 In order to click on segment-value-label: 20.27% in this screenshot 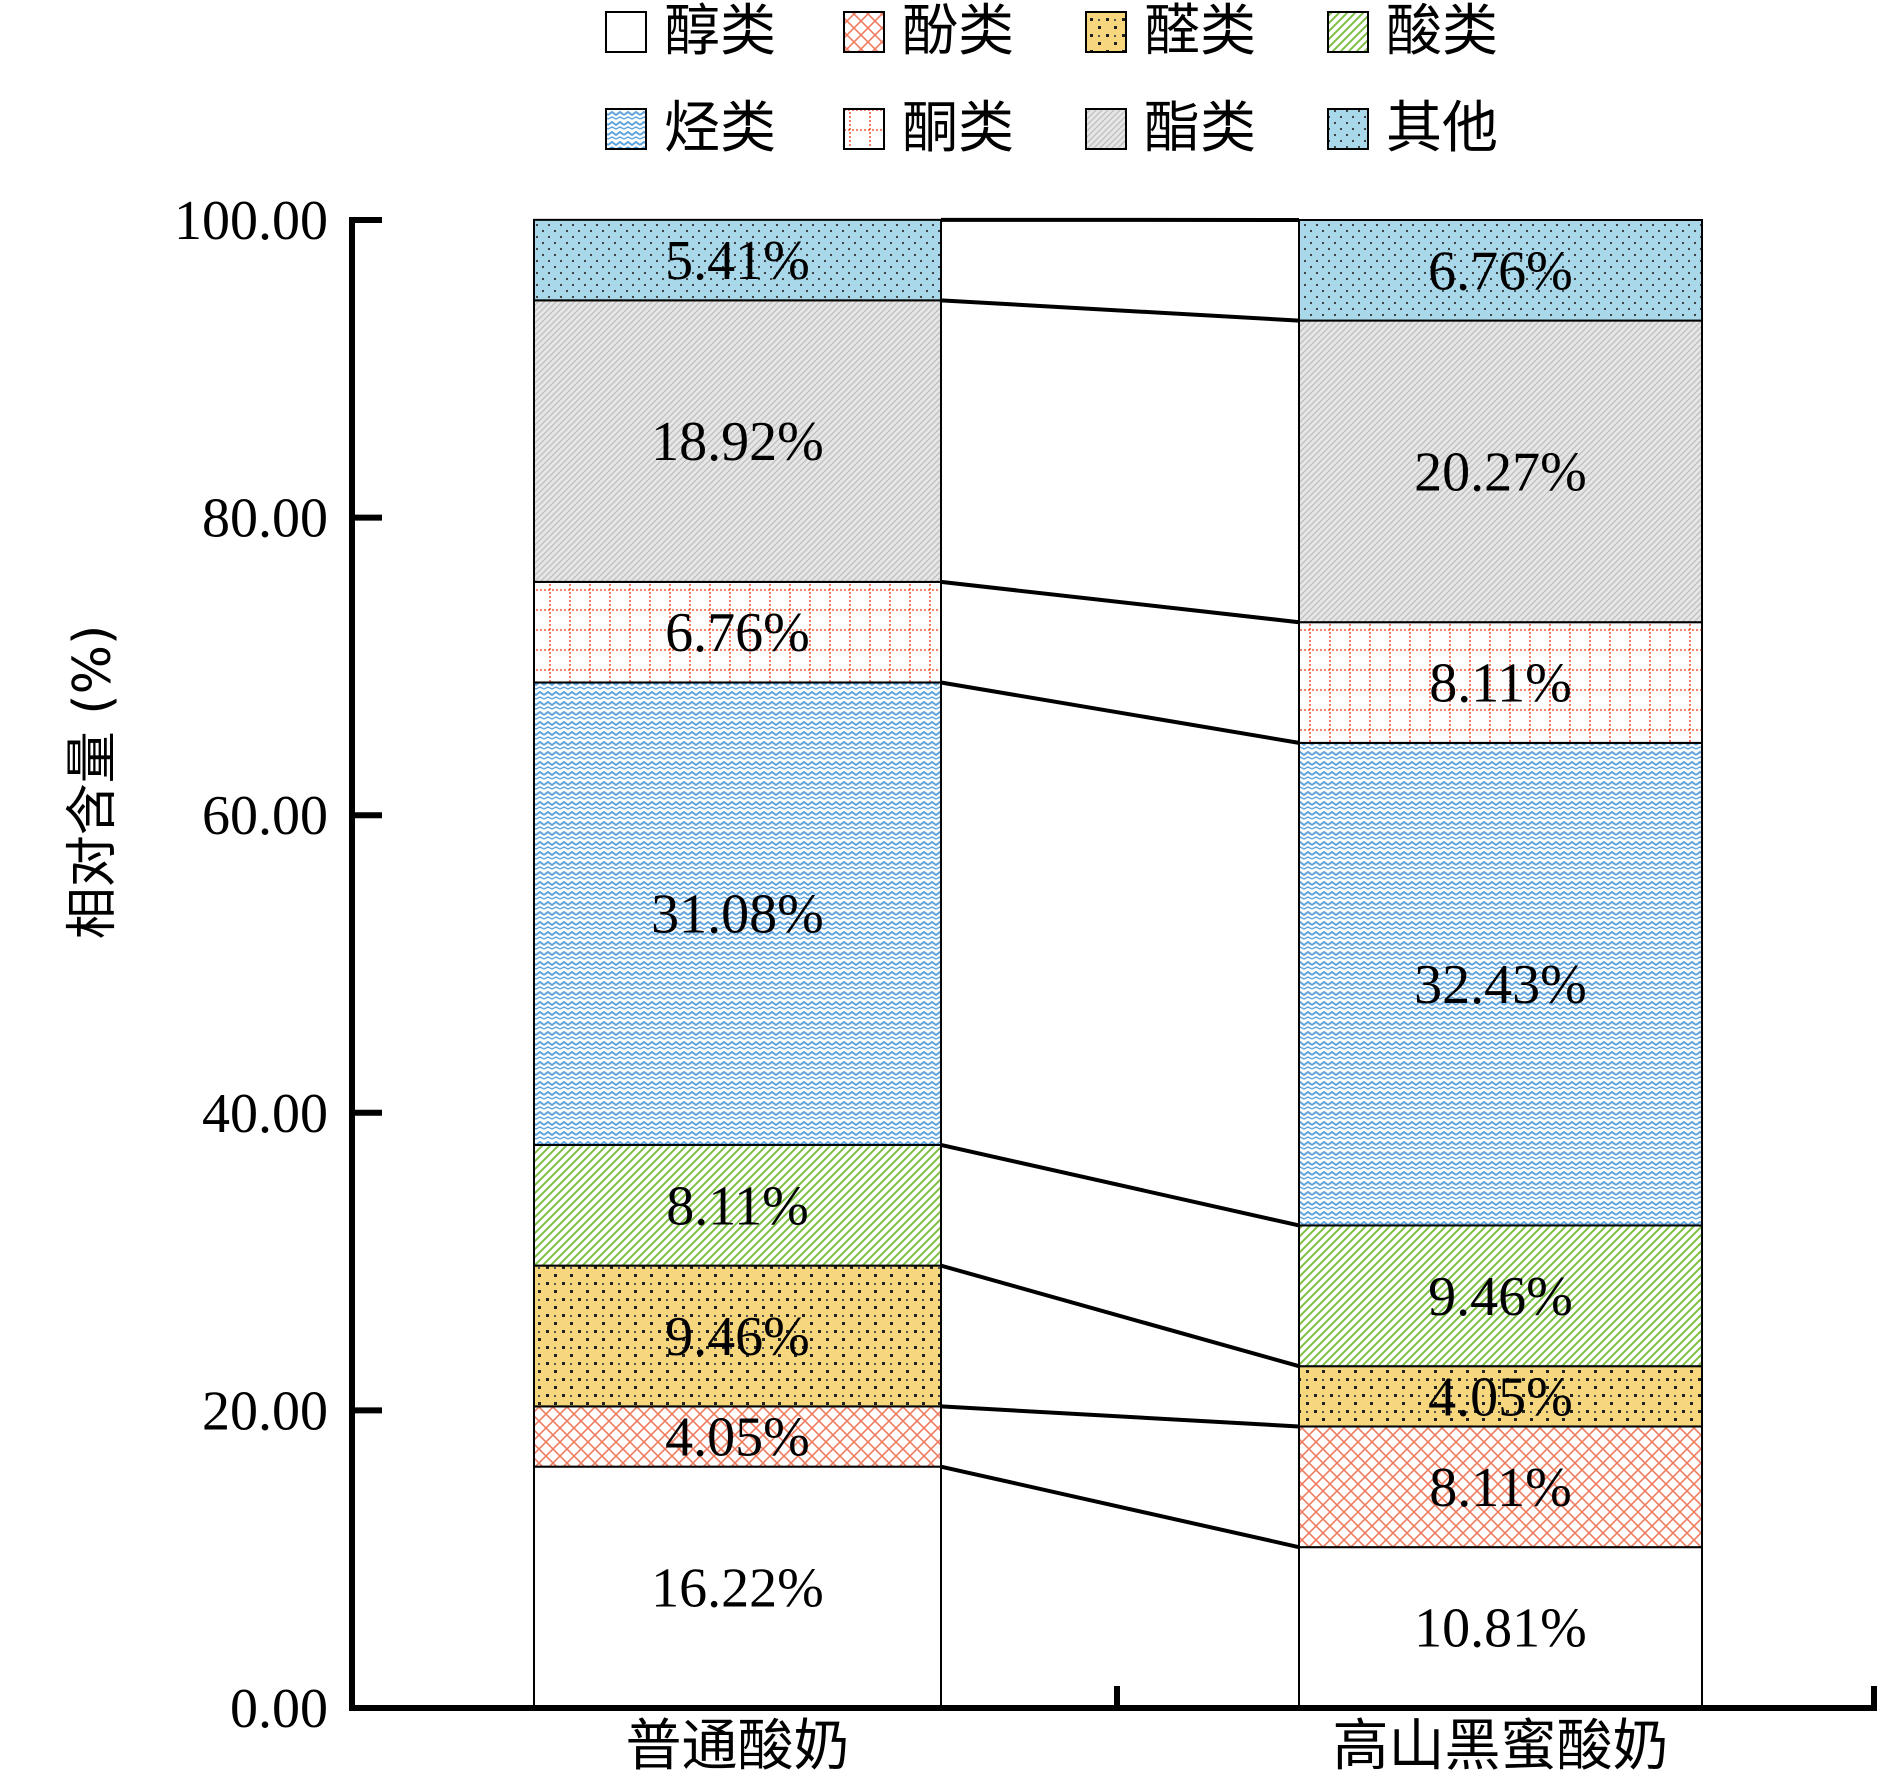, I will do `click(1500, 472)`.